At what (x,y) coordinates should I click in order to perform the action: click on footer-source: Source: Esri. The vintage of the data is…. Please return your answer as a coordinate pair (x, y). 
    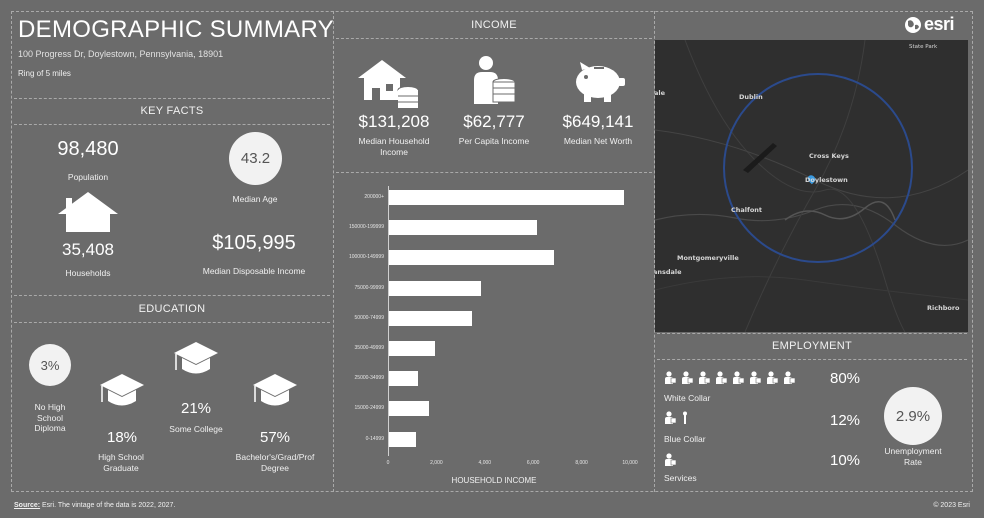
    Looking at the image, I should click on (94, 505).